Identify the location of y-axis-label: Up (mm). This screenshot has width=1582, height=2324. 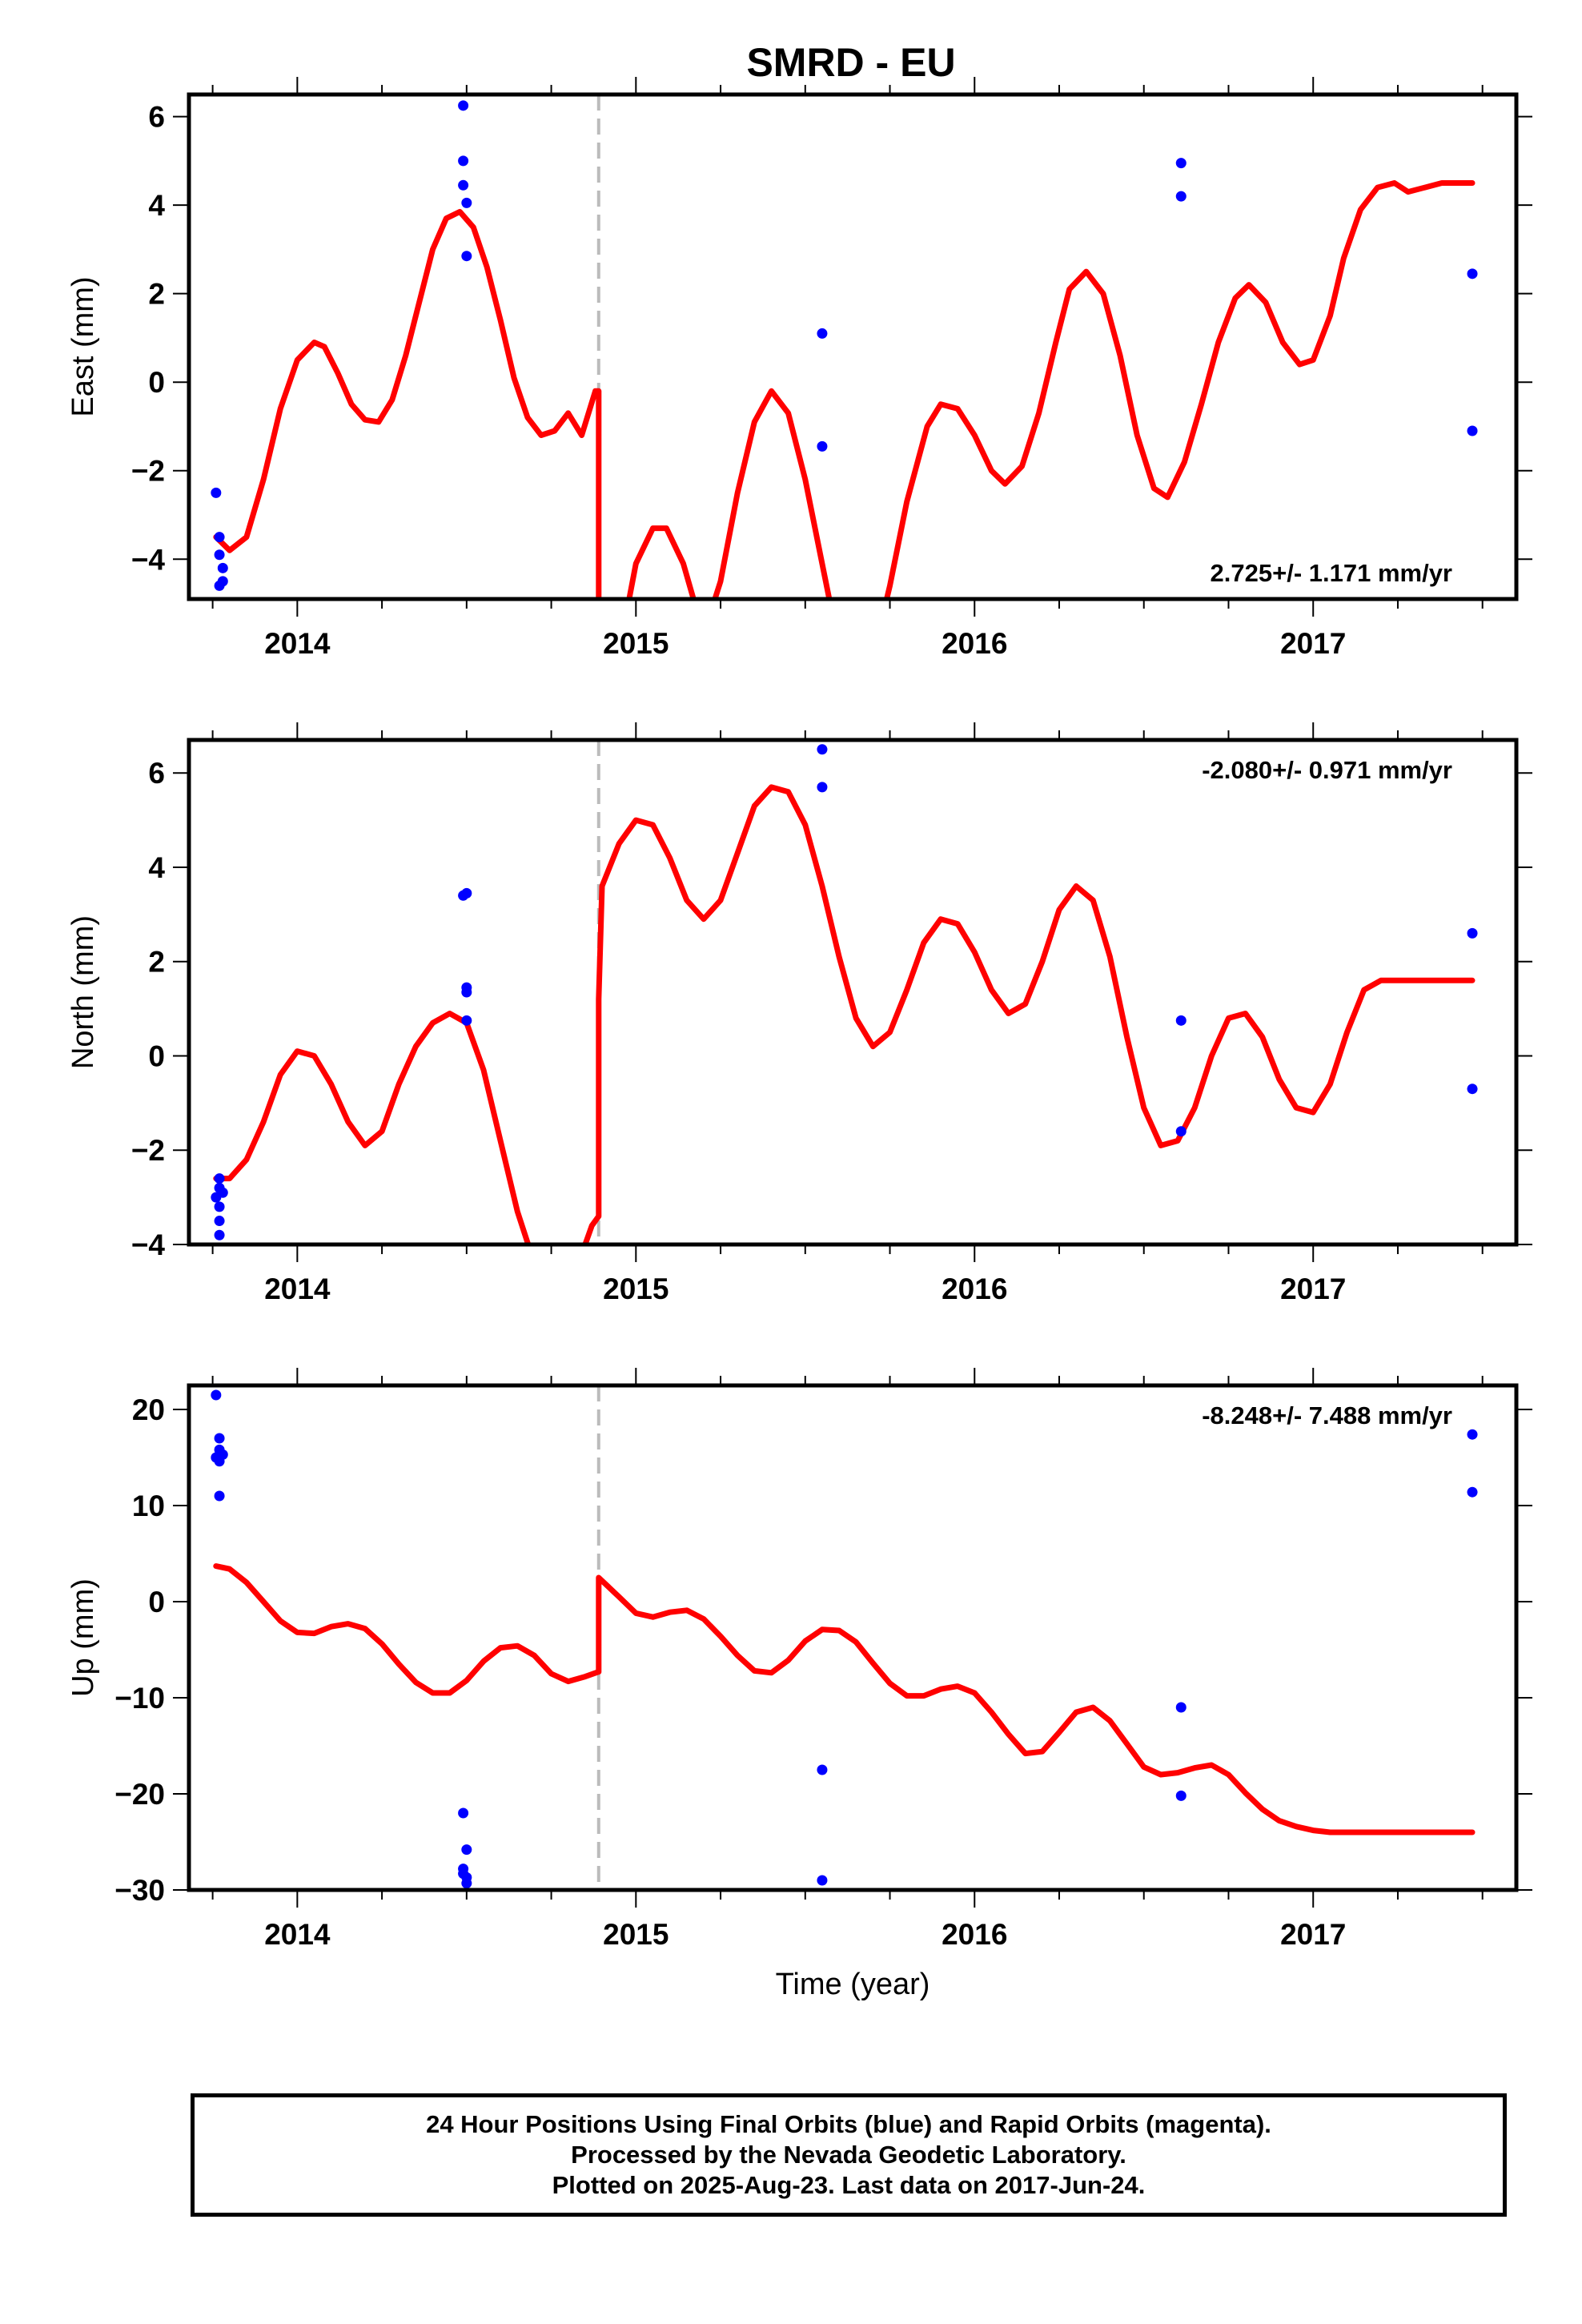
(83, 1637).